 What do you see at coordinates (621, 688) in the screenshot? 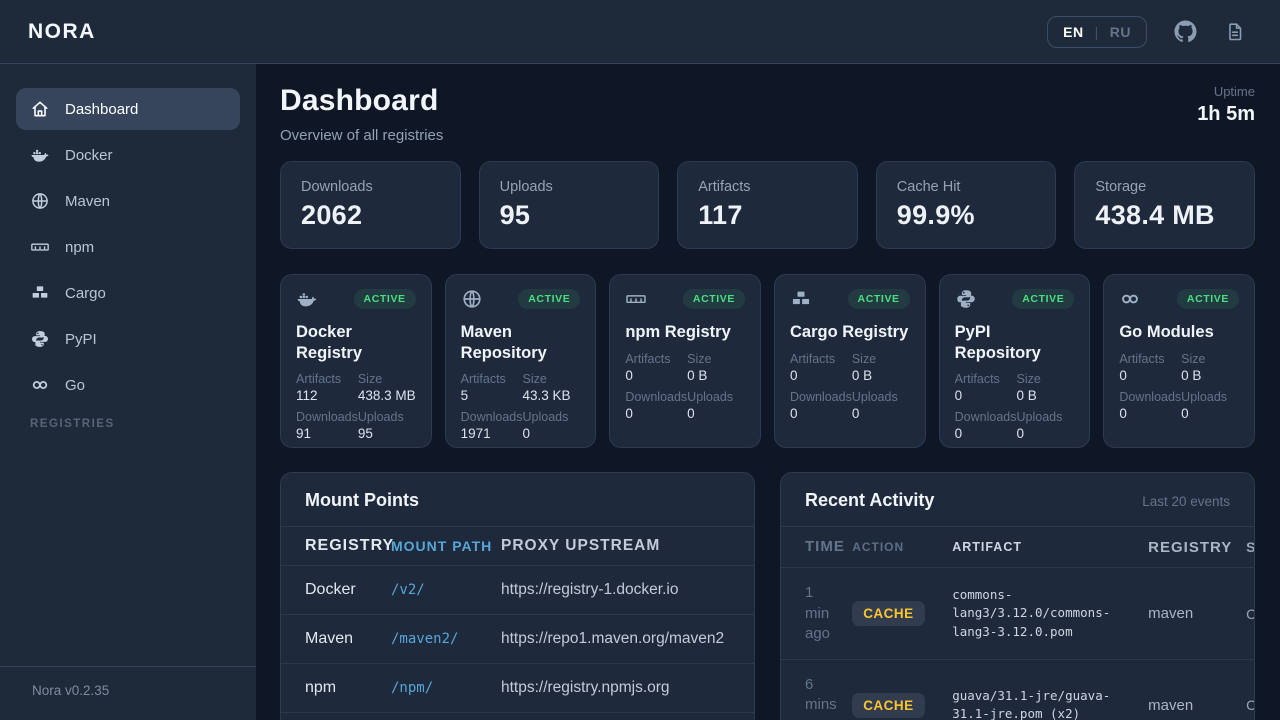
I see `mount-upstream: https://registry.npmjs.org` at bounding box center [621, 688].